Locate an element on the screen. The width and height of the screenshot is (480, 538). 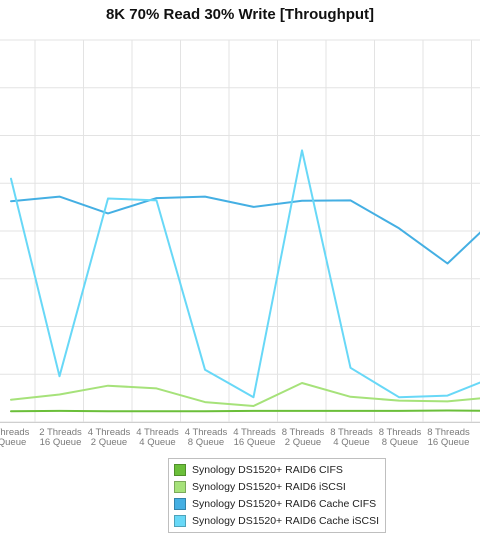
x-tick-label: Queue is located at coordinates (13, 442).